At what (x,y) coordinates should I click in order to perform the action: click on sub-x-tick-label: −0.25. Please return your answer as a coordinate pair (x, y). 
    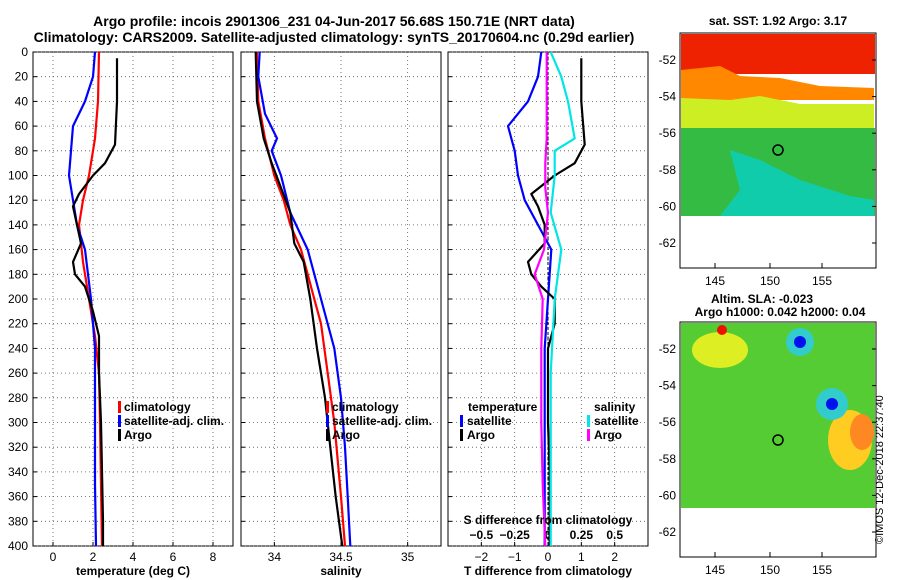
    Looking at the image, I should click on (514, 535).